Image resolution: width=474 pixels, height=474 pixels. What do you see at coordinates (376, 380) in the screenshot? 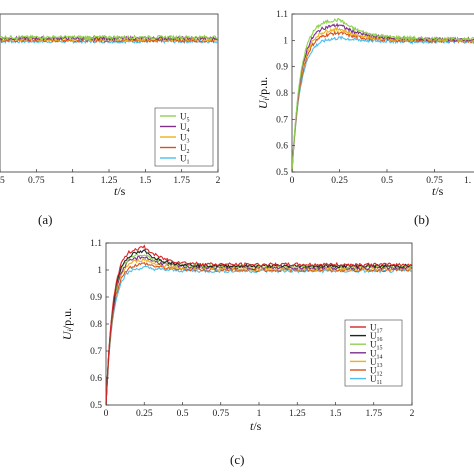
I see `legend-label: U11` at bounding box center [376, 380].